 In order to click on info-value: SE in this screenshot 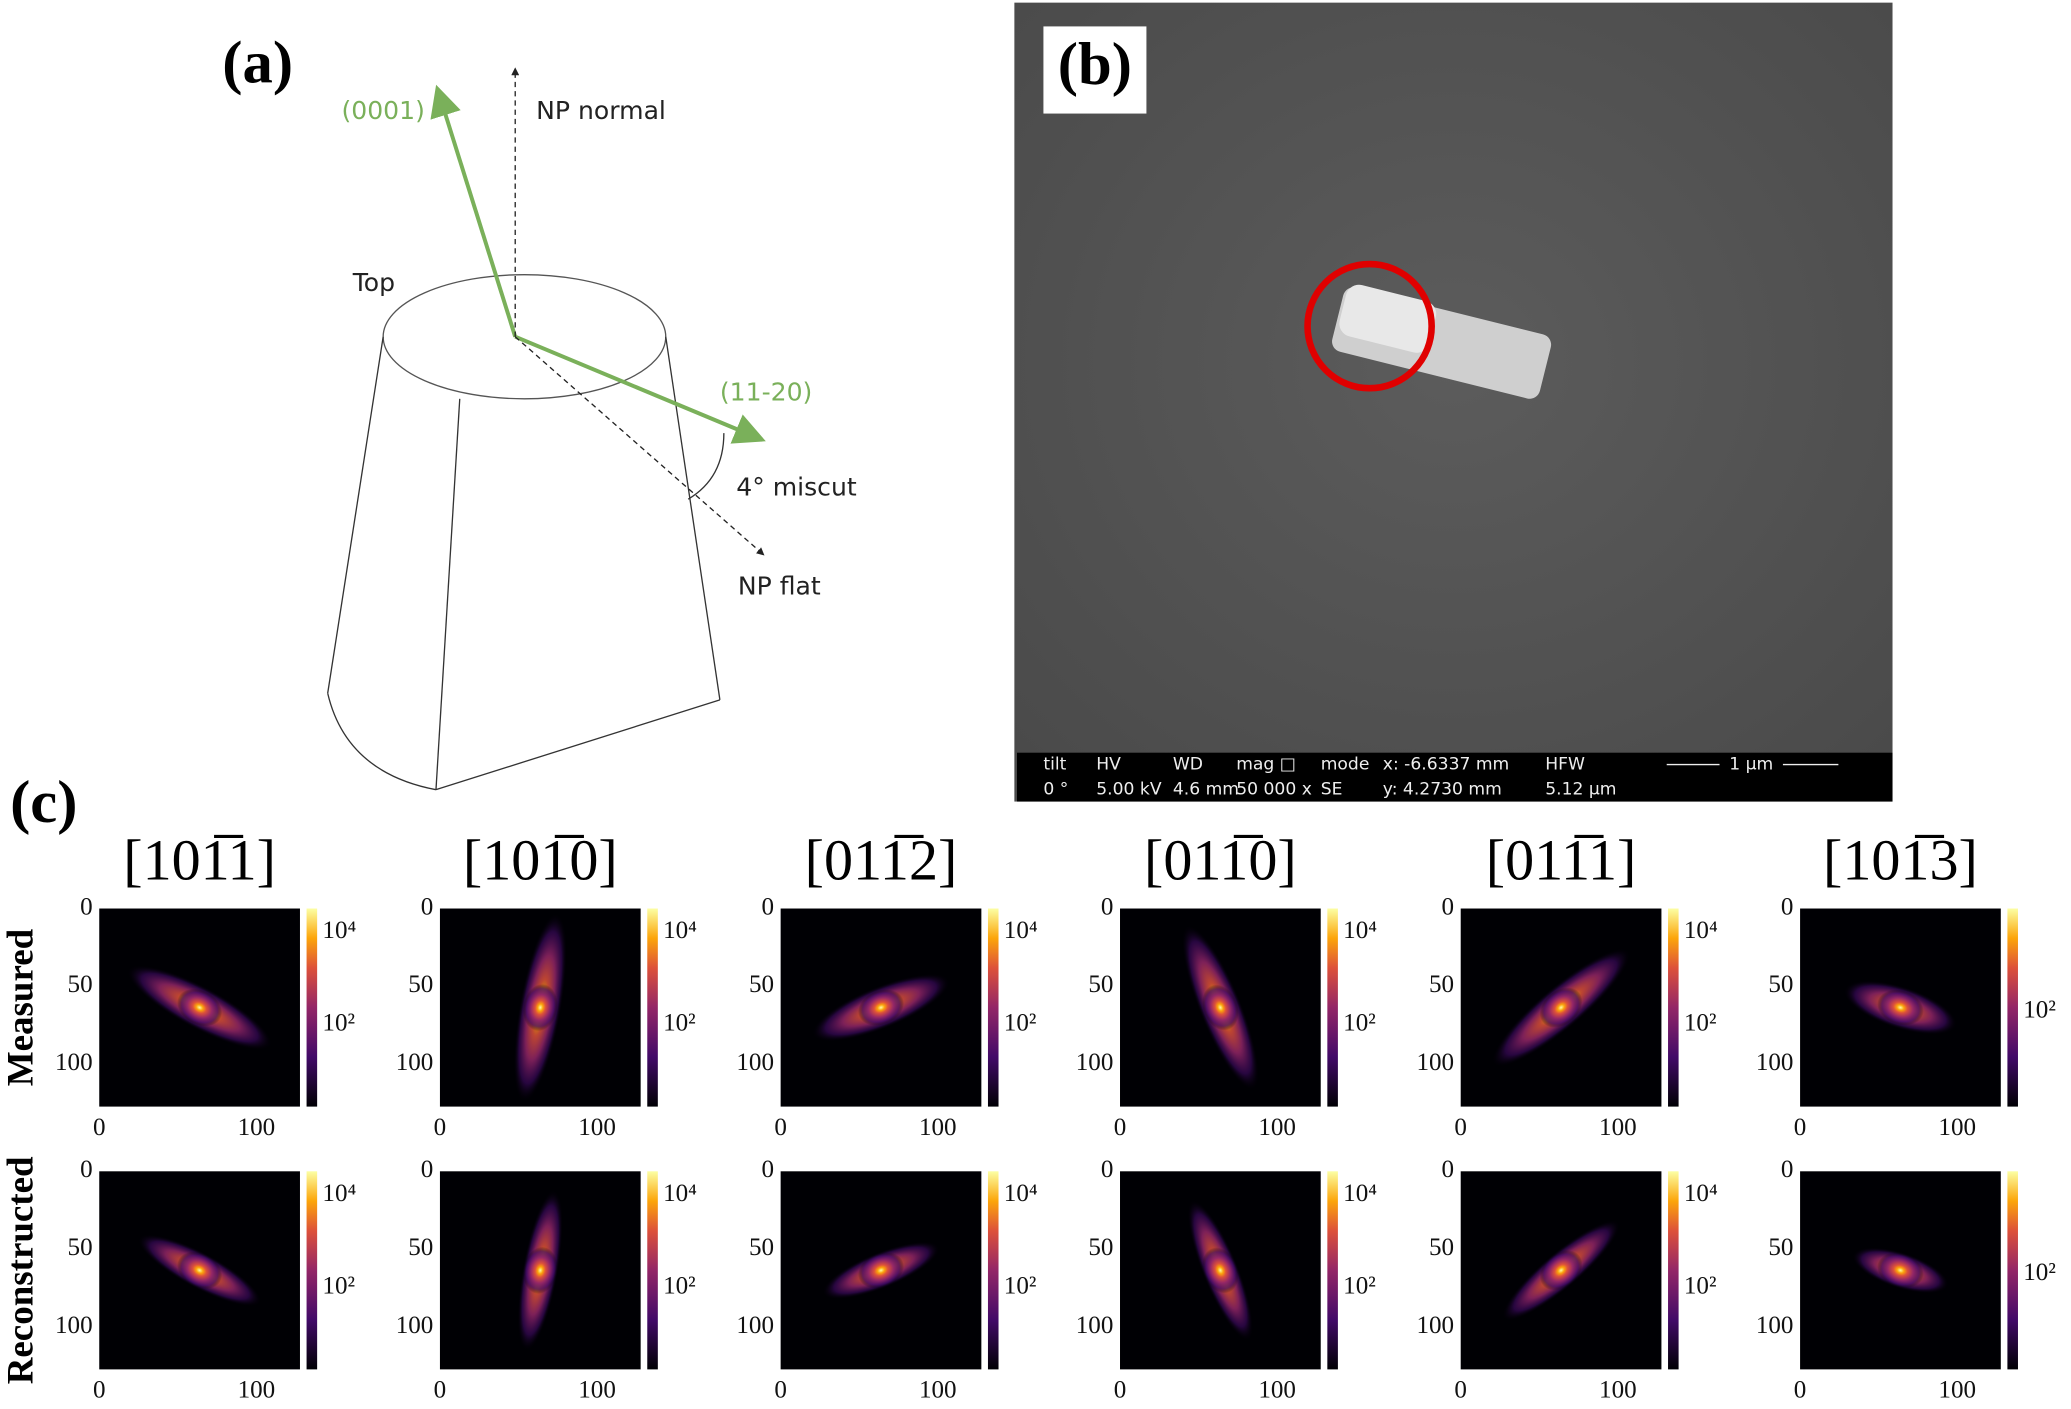, I will do `click(1332, 790)`.